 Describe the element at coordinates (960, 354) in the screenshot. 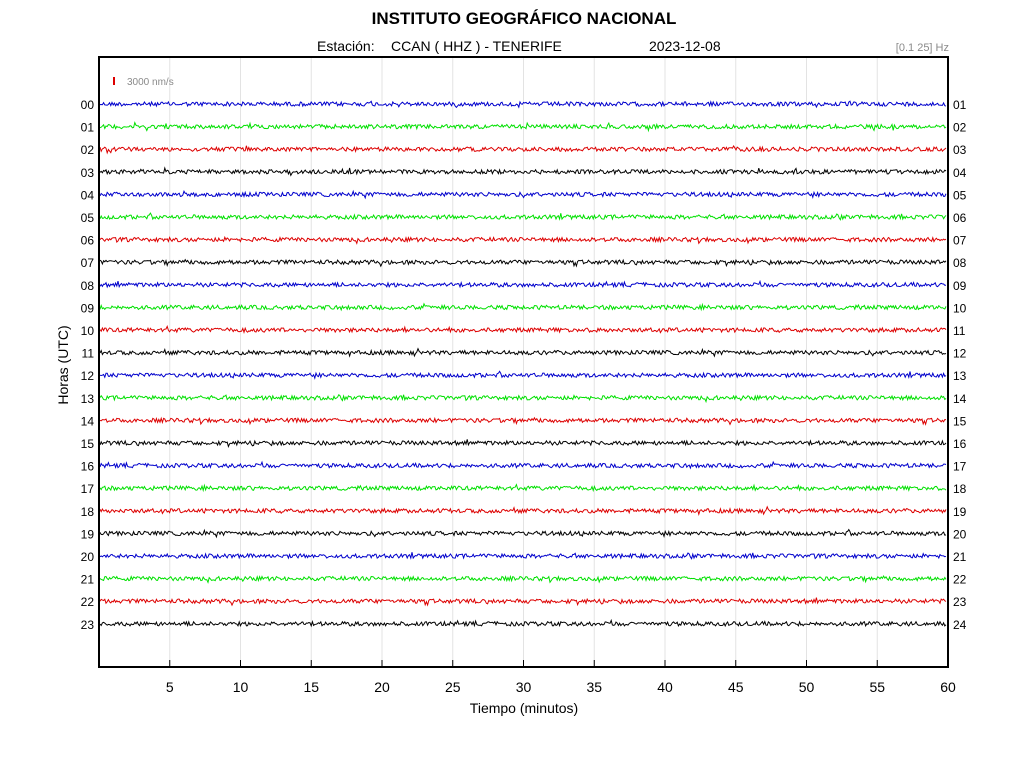

I see `hour-label-right: 12` at that location.